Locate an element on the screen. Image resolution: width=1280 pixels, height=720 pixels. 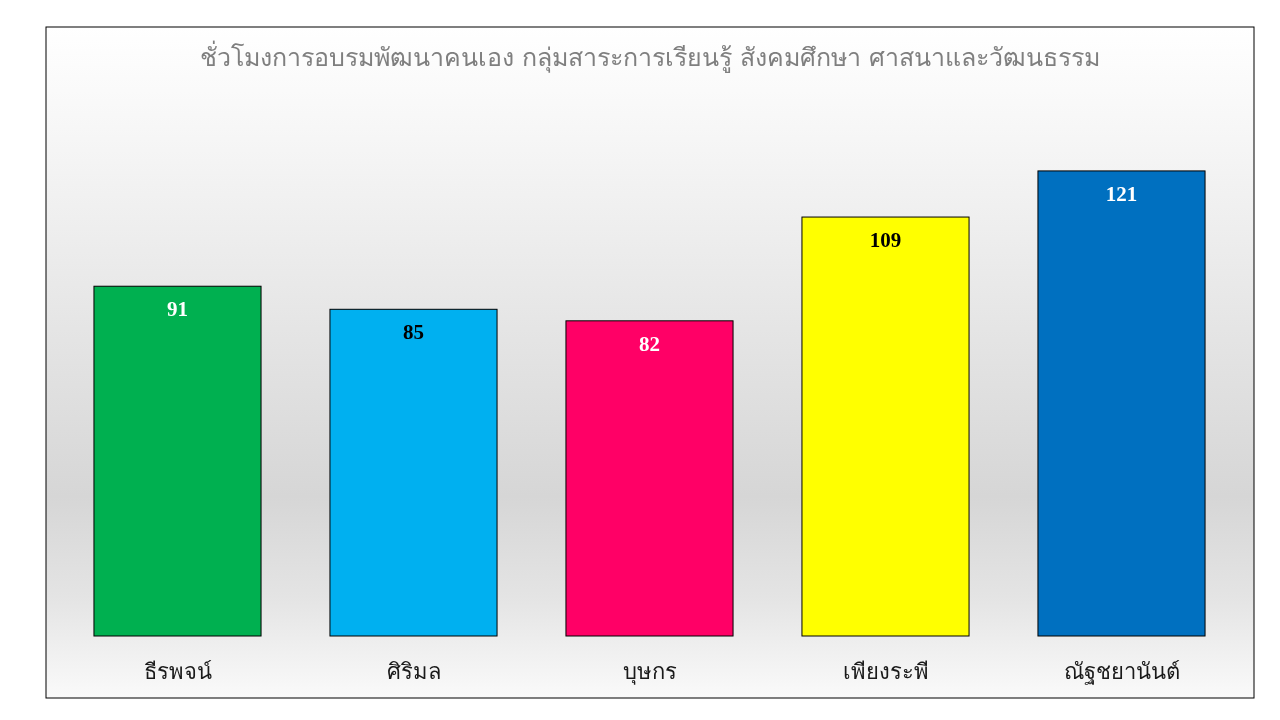
data-label: 121 is located at coordinates (1121, 193).